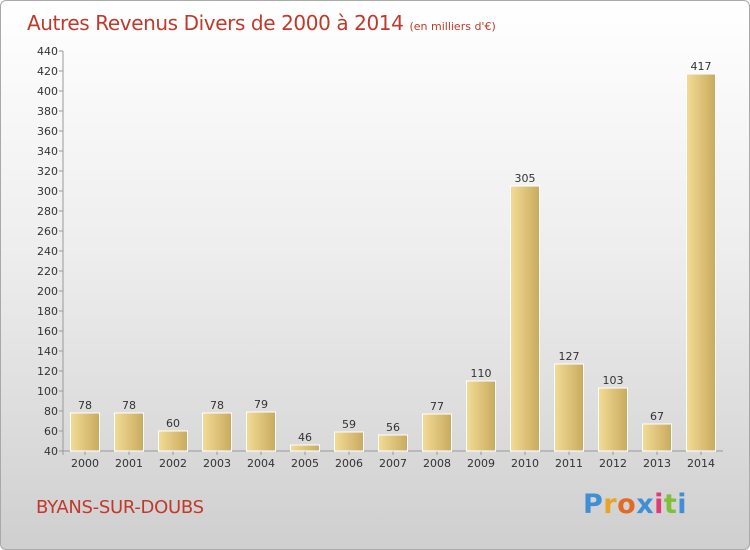 The height and width of the screenshot is (550, 750). Describe the element at coordinates (51, 451) in the screenshot. I see `y-tick-label: 40` at that location.